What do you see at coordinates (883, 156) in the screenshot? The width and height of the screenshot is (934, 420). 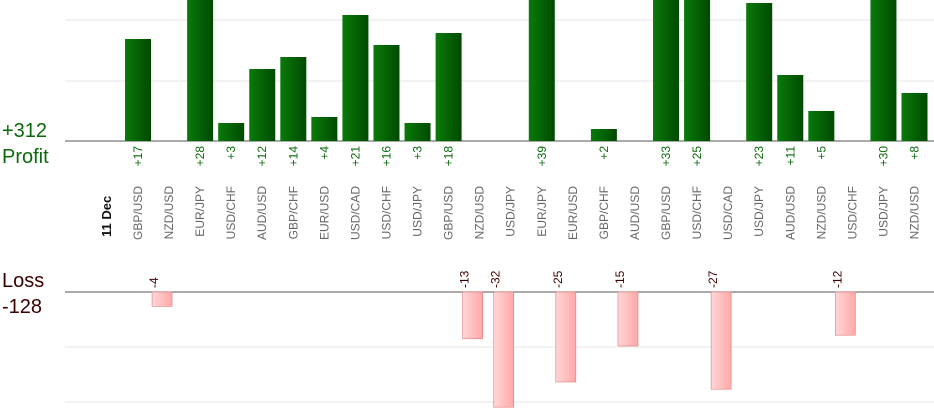 I see `profit-value-label: +30` at bounding box center [883, 156].